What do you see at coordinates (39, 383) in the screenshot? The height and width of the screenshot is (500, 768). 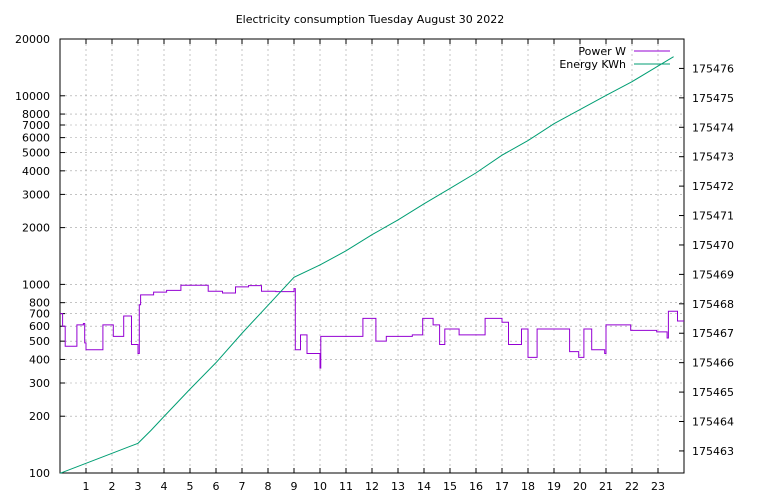 I see `y-left-tick-label: 300` at bounding box center [39, 383].